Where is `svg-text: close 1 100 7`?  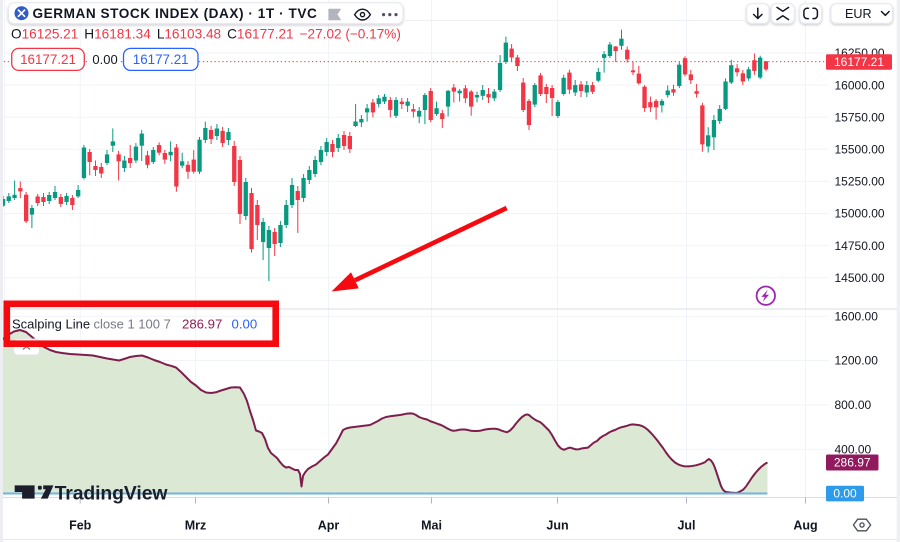 svg-text: close 1 100 7 is located at coordinates (132, 324).